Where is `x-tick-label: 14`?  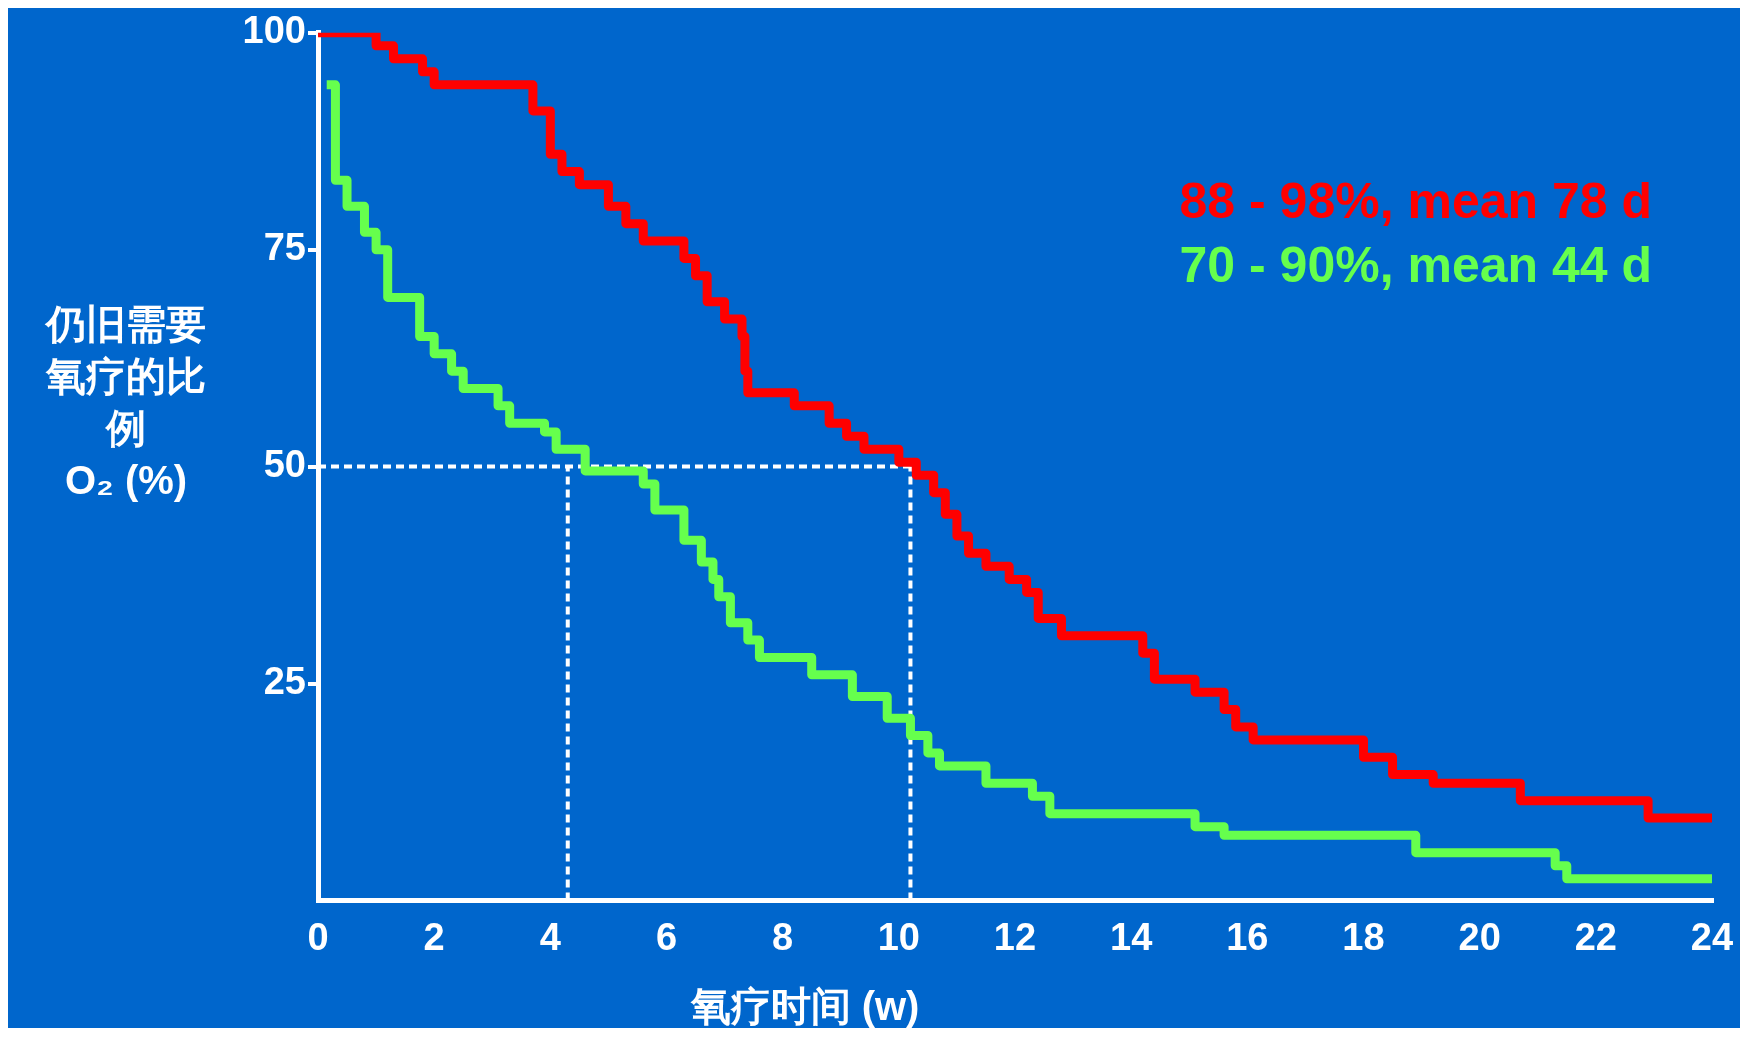 x-tick-label: 14 is located at coordinates (1131, 936).